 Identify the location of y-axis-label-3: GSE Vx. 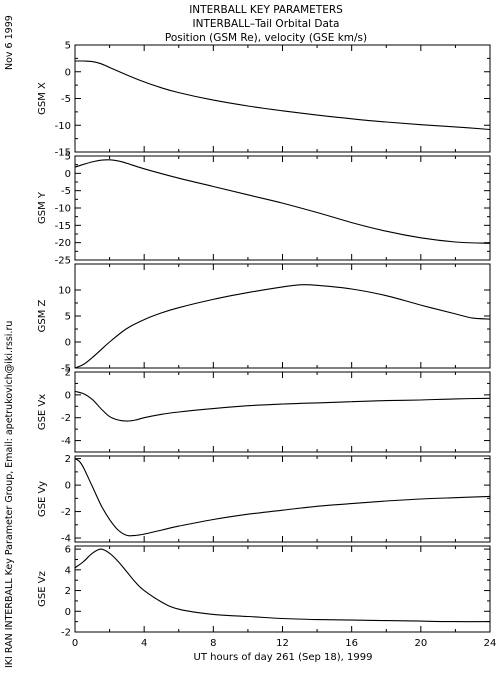
(42, 412).